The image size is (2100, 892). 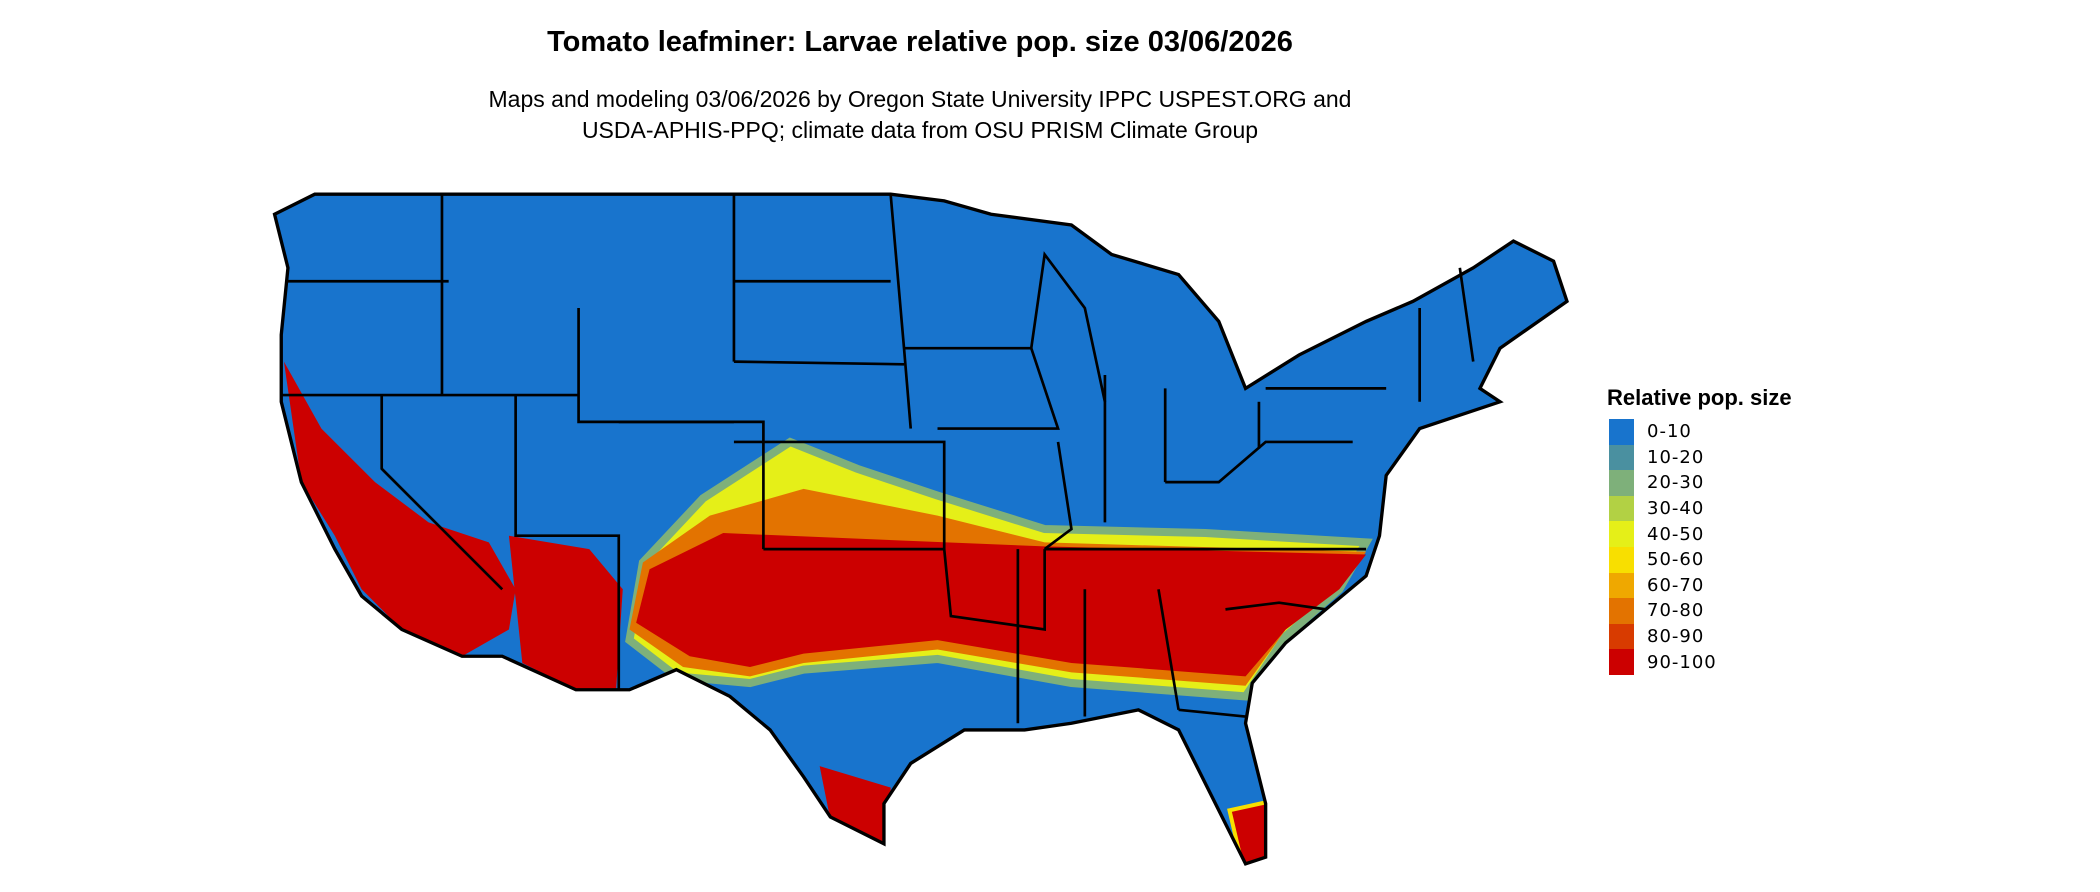 What do you see at coordinates (1676, 585) in the screenshot?
I see `legend-label: 60-70` at bounding box center [1676, 585].